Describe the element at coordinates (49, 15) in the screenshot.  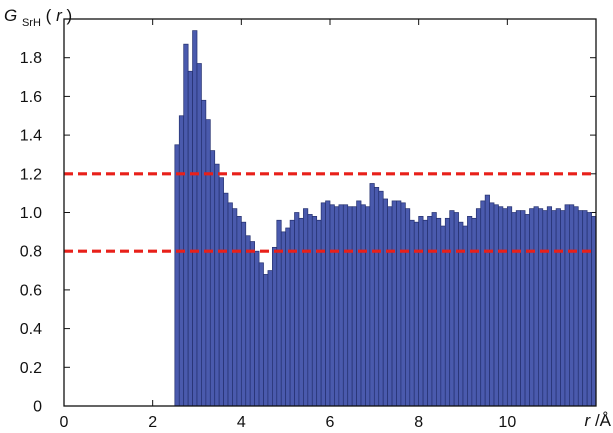
I see `y-axis-title-open: (` at that location.